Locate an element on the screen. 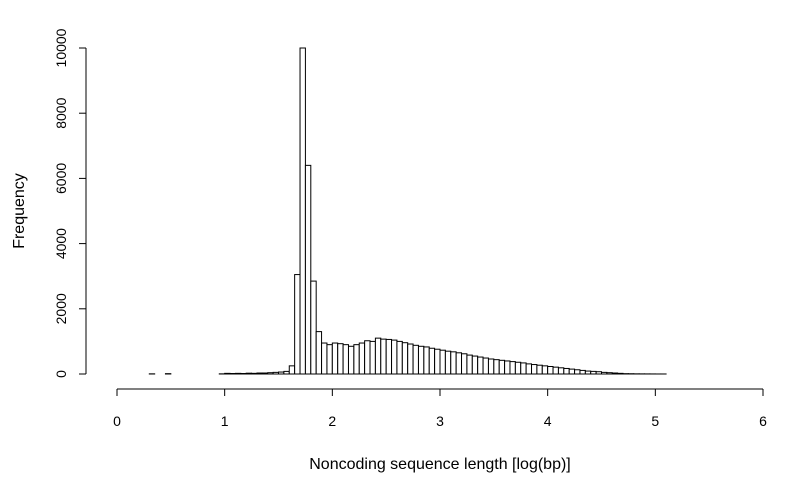 This screenshot has width=785, height=492. x-tick-label: 5 is located at coordinates (655, 421).